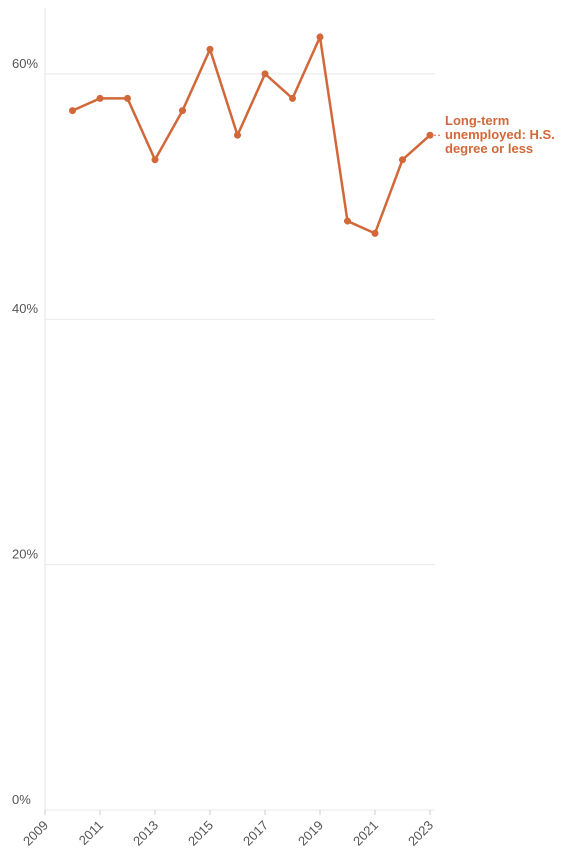  Describe the element at coordinates (25, 63) in the screenshot. I see `y-tick-label: 60%` at that location.